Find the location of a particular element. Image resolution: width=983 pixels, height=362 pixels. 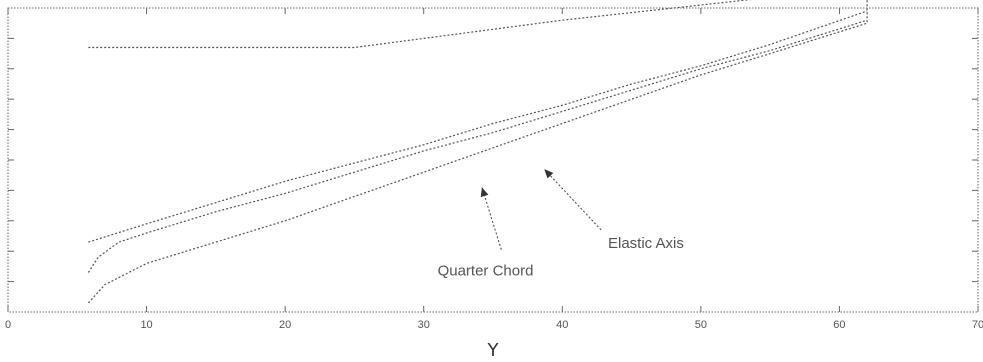

x-tick-label: 60 is located at coordinates (839, 325).